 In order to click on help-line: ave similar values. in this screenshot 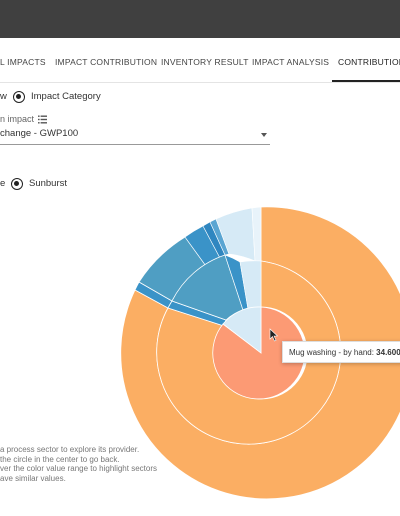, I will do `click(33, 478)`.